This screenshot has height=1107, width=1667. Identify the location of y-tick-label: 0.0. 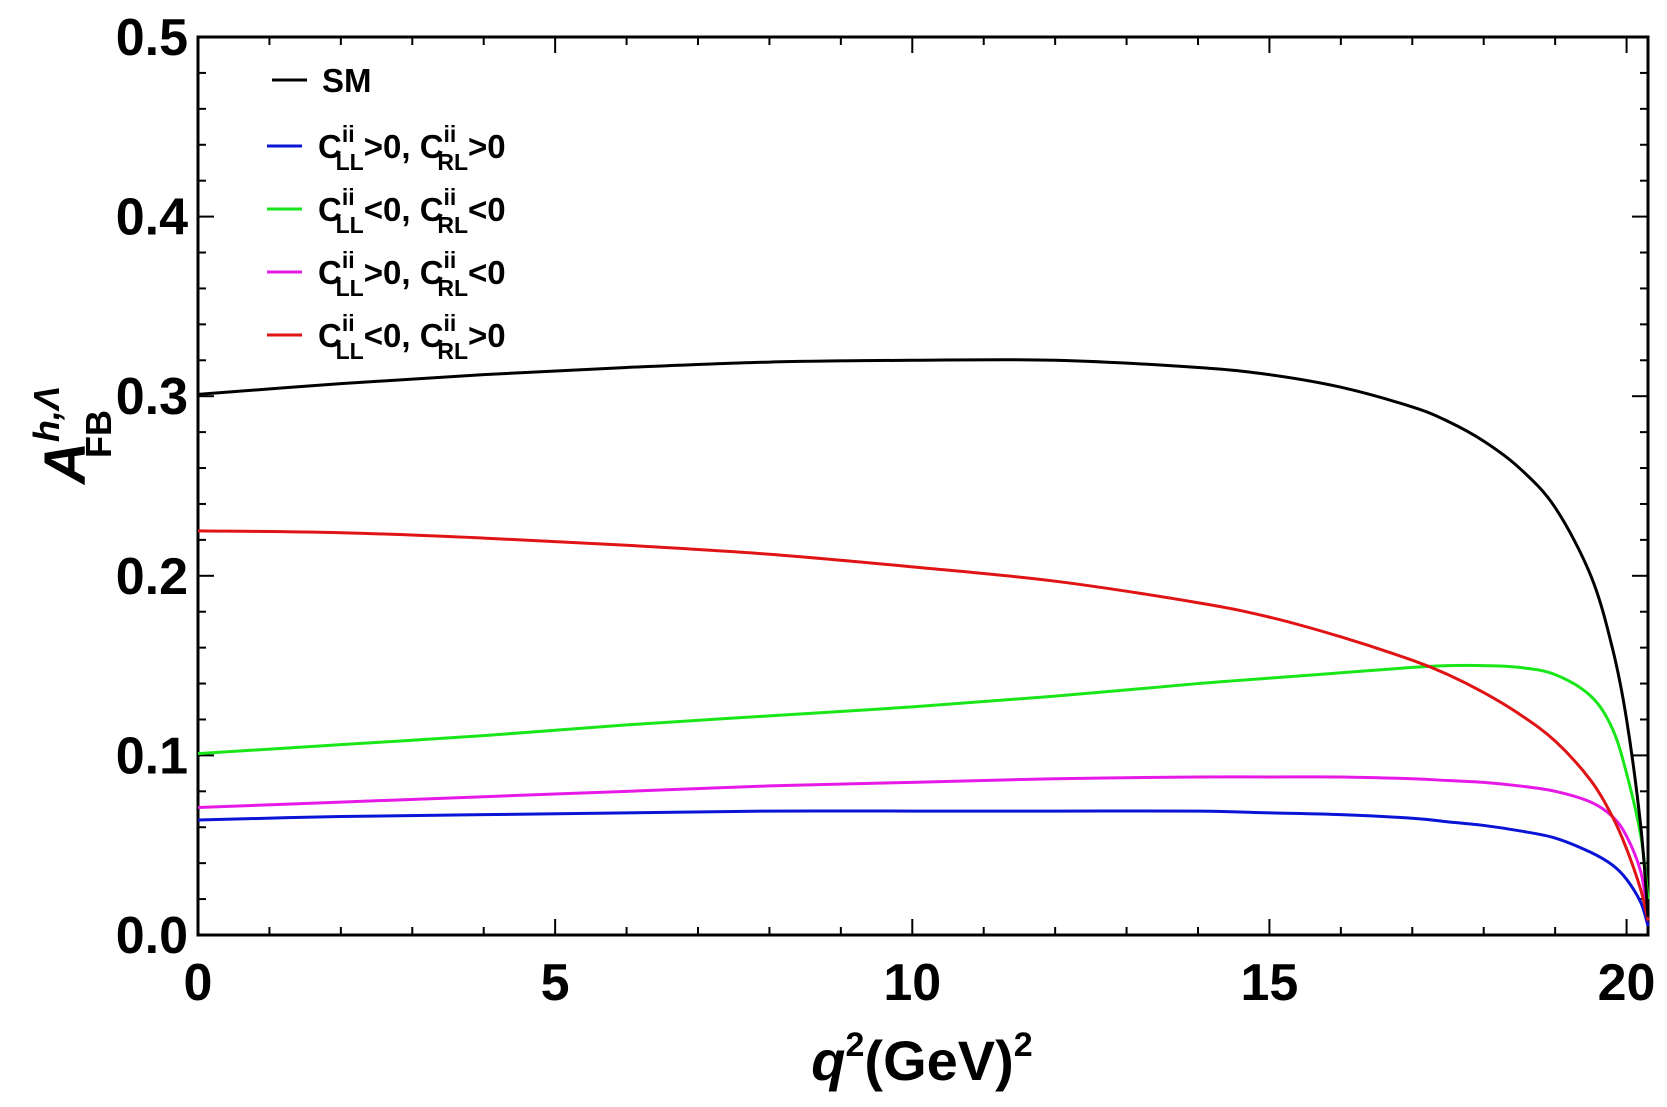
(152, 936).